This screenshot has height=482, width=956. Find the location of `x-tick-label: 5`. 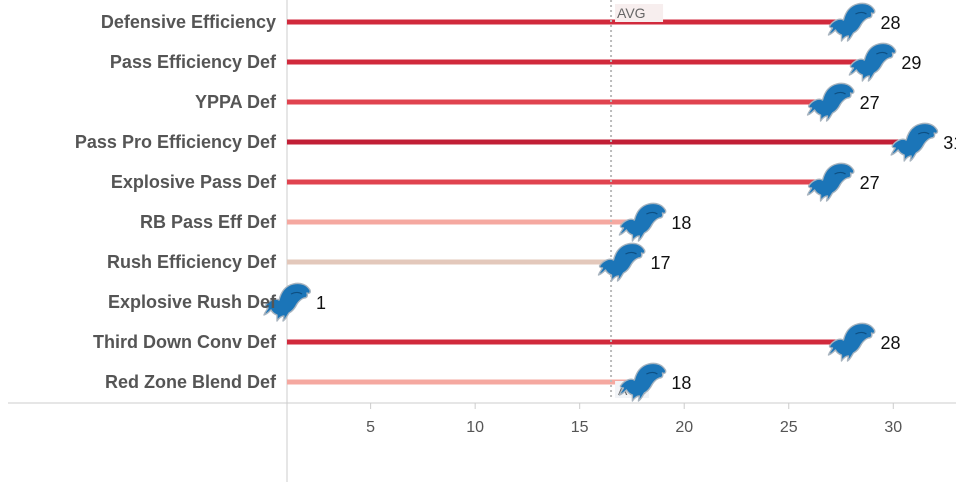

x-tick-label: 5 is located at coordinates (370, 427).